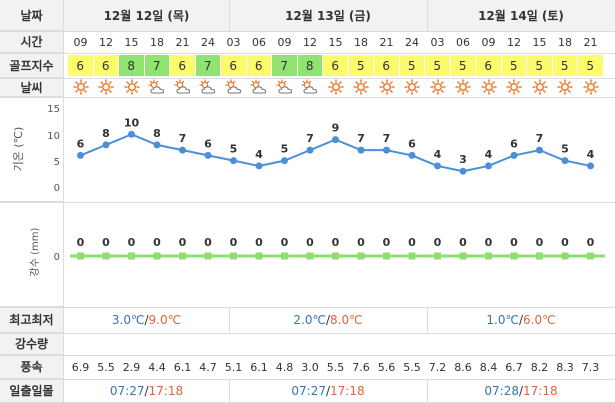 The image size is (615, 403). I want to click on max-temp: 6.0℃, so click(539, 320).